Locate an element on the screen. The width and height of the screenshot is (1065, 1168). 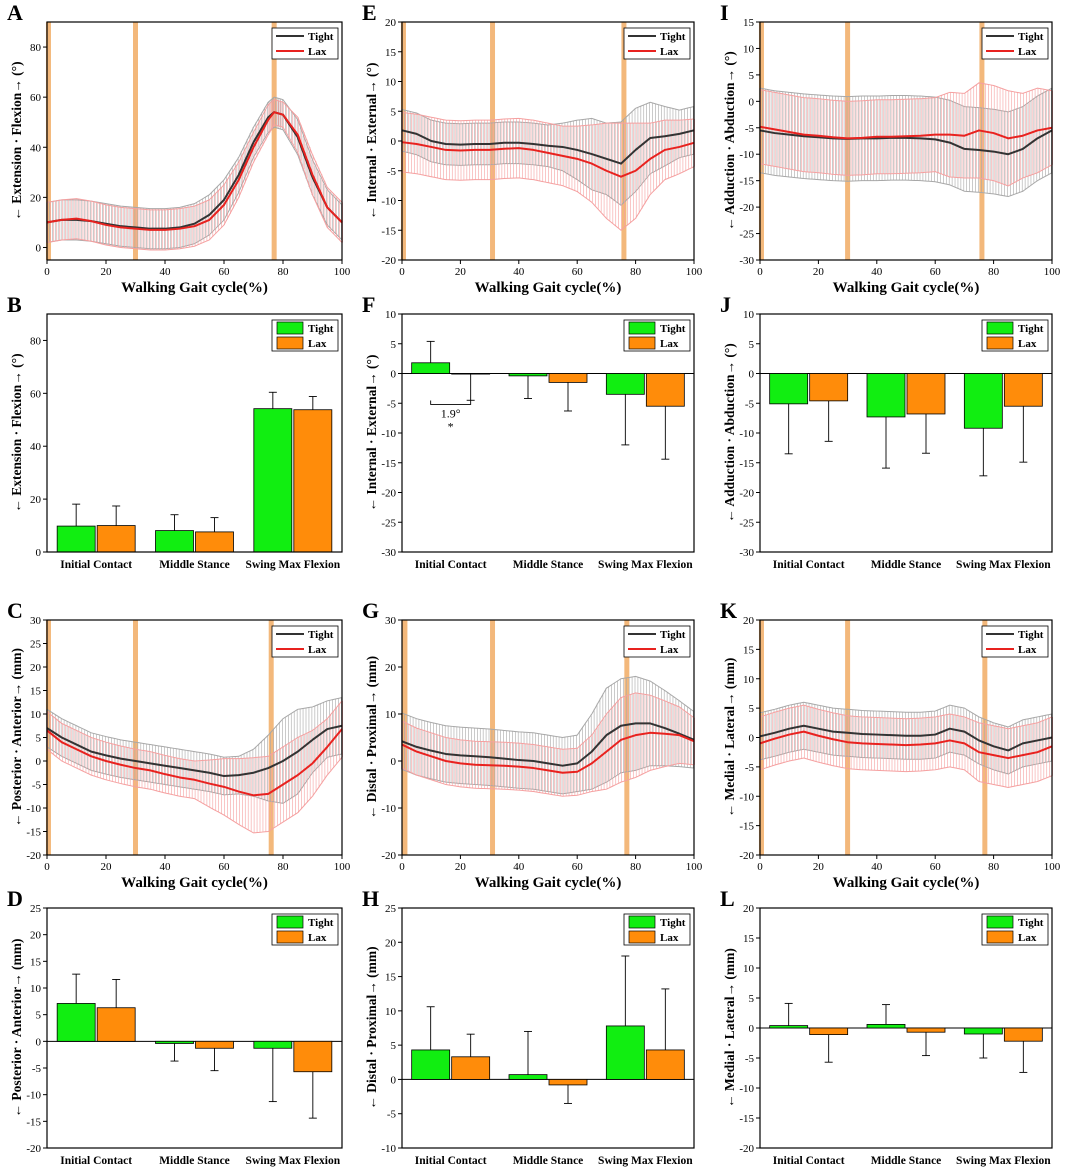
y-axis-label: ← Medial · Lateral→ (mm) is located at coordinates (729, 738).